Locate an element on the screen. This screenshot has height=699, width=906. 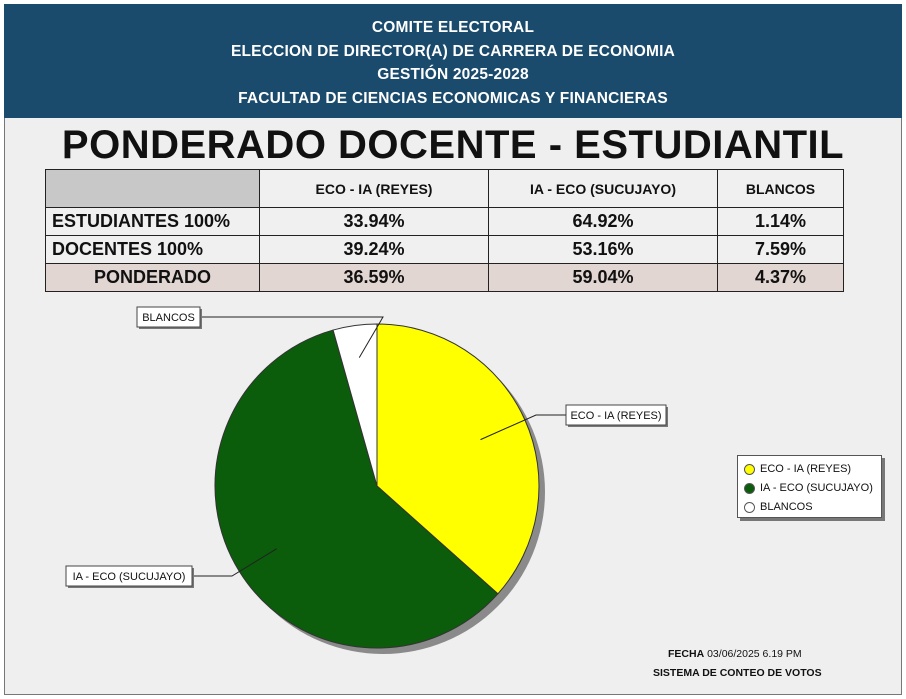
table-row-students: ESTUDIANTES 100% 33.94% 64.92% 1.14% is located at coordinates (444, 221).